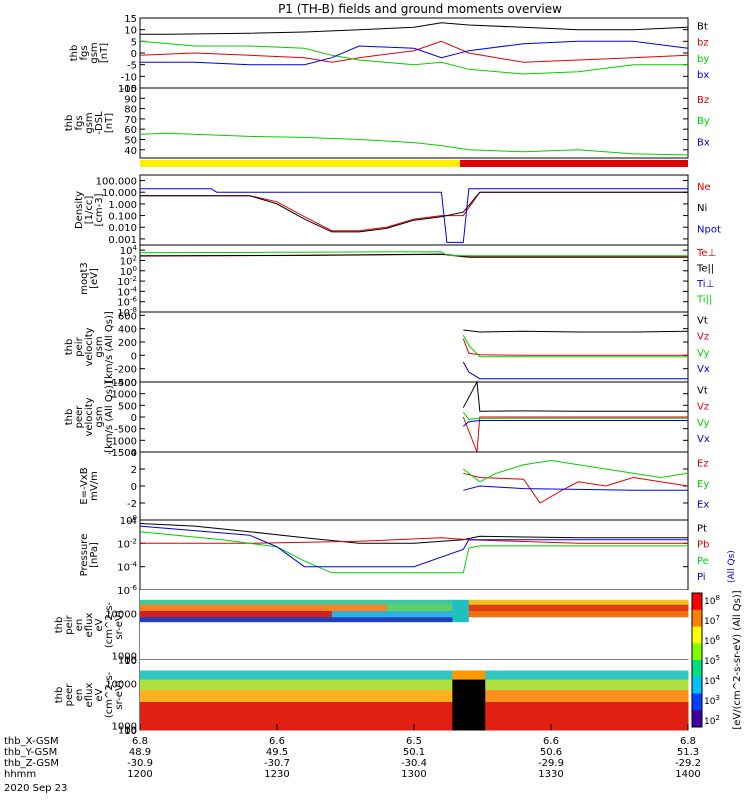  I want to click on y-tick-label: -400, so click(125, 383).